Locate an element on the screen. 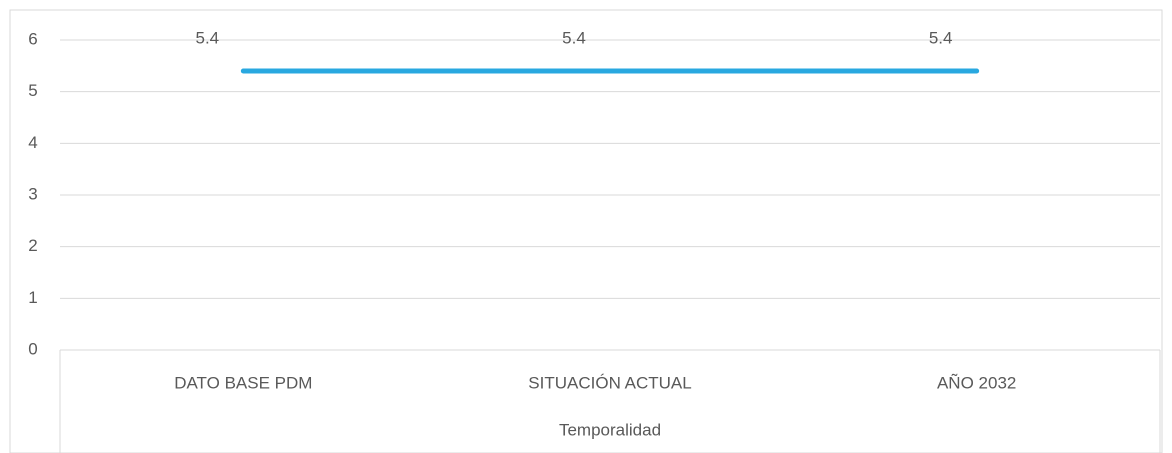  x-tick-label: SITUACIÓN ACTUAL is located at coordinates (609, 382).